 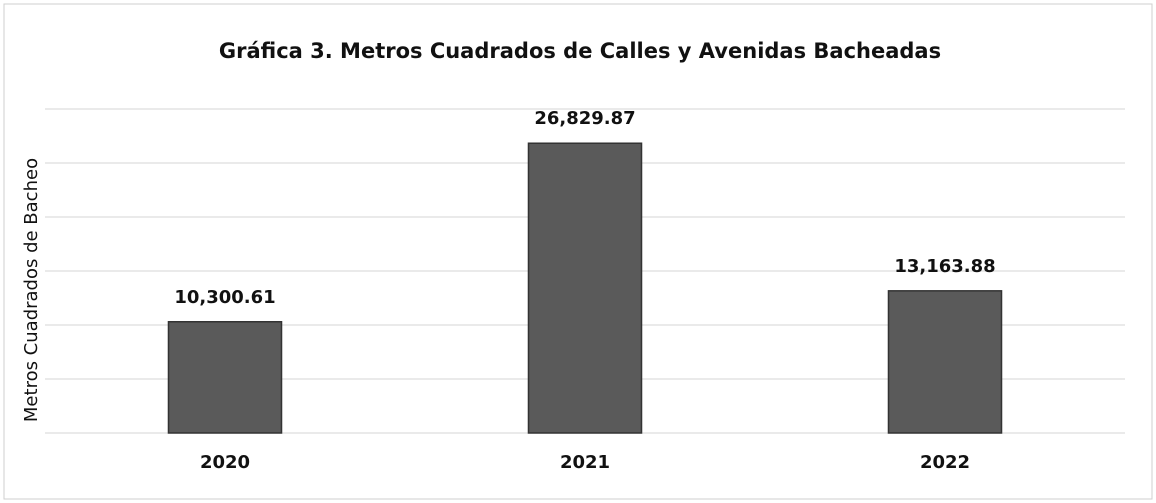 I want to click on x-tick-label: 2021, so click(x=585, y=462).